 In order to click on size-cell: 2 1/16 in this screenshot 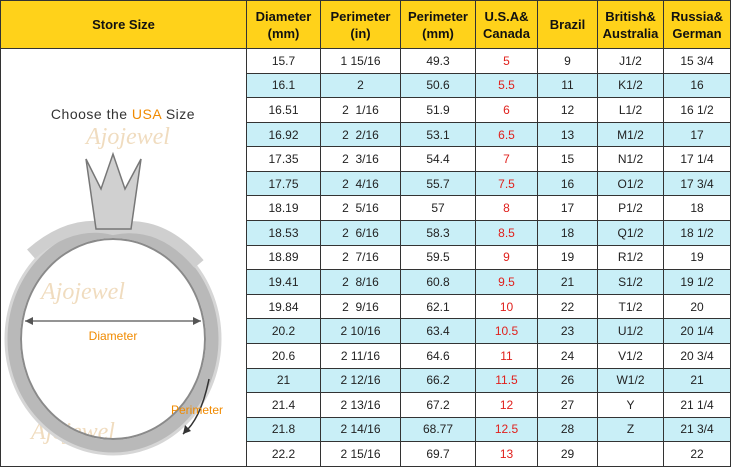, I will do `click(360, 110)`.